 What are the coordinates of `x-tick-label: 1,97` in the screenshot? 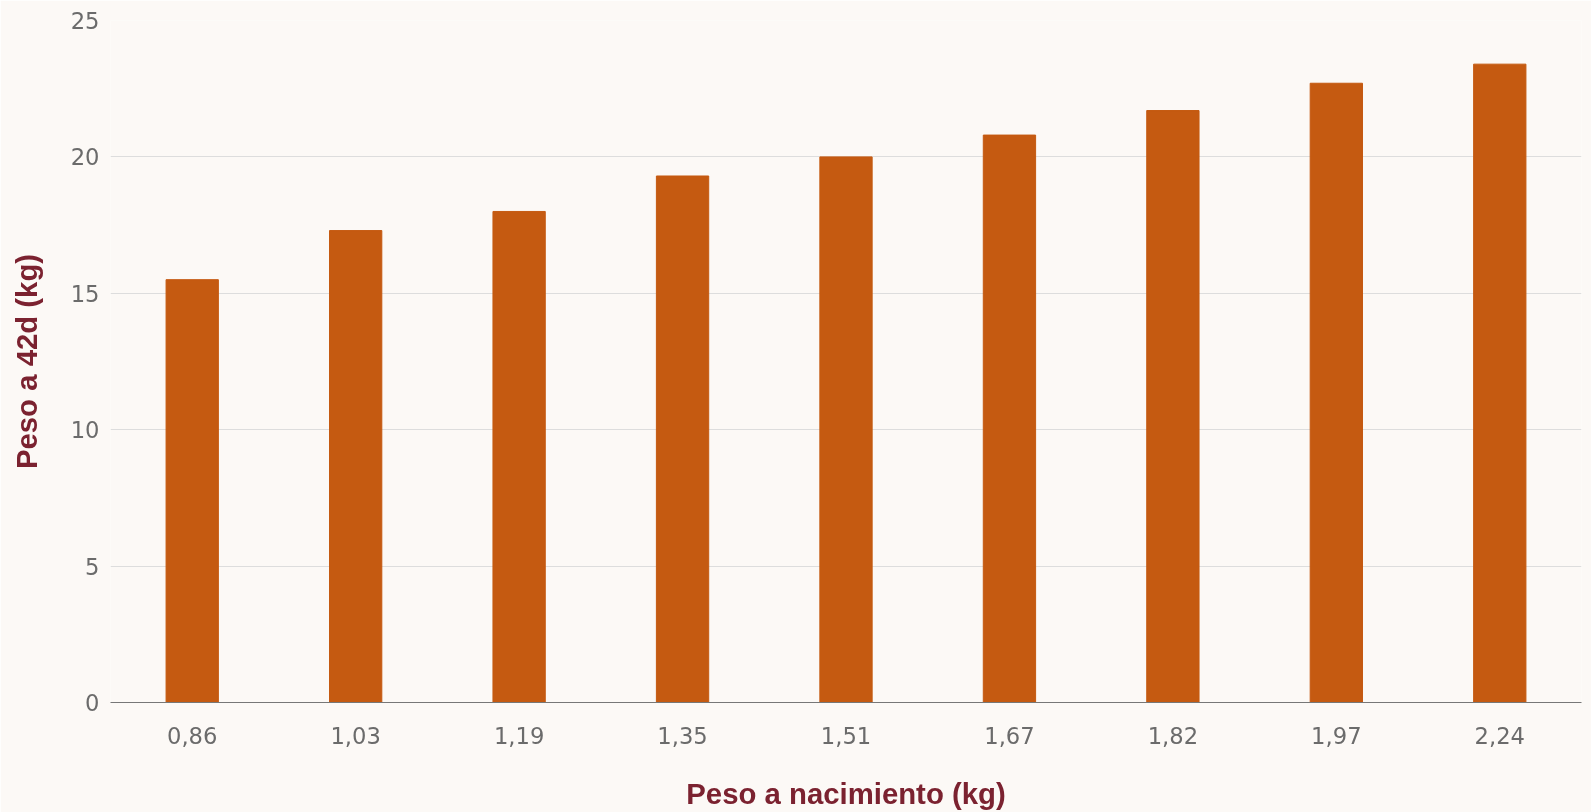 It's located at (1336, 735).